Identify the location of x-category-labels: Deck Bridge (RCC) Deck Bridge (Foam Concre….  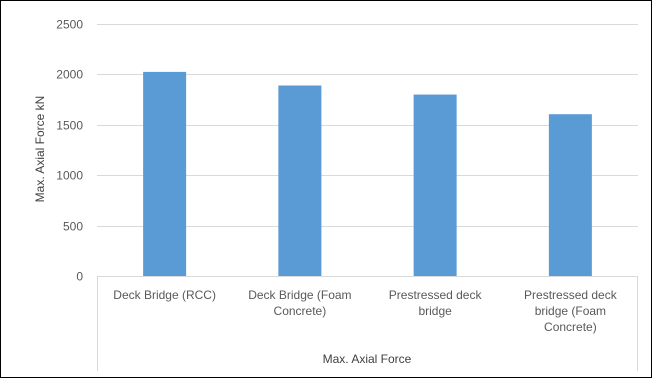
(365, 311).